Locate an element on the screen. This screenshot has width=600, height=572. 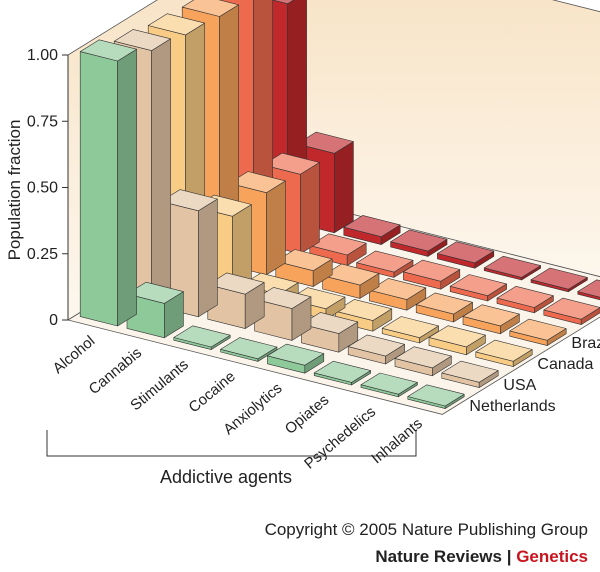
bar-stimulants-mexico is located at coordinates (372, 230).